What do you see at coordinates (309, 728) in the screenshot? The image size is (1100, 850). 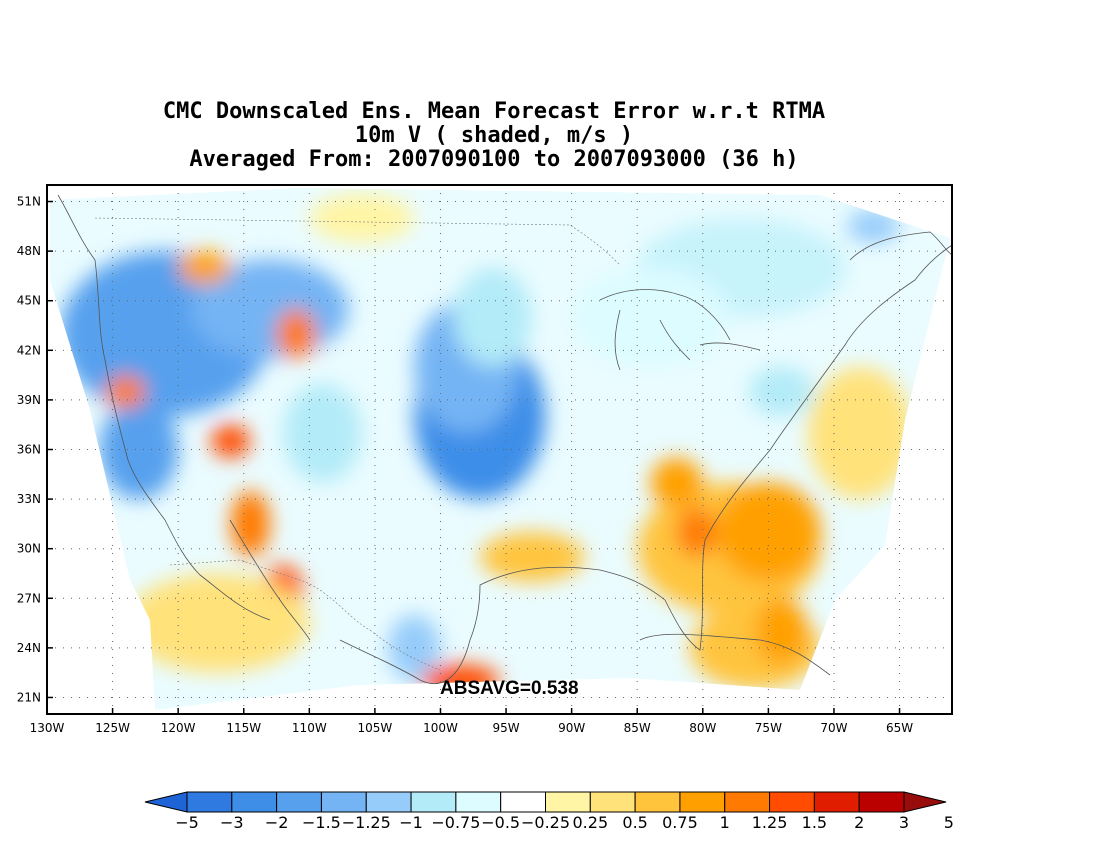 I see `lon-tick-label: 110W` at bounding box center [309, 728].